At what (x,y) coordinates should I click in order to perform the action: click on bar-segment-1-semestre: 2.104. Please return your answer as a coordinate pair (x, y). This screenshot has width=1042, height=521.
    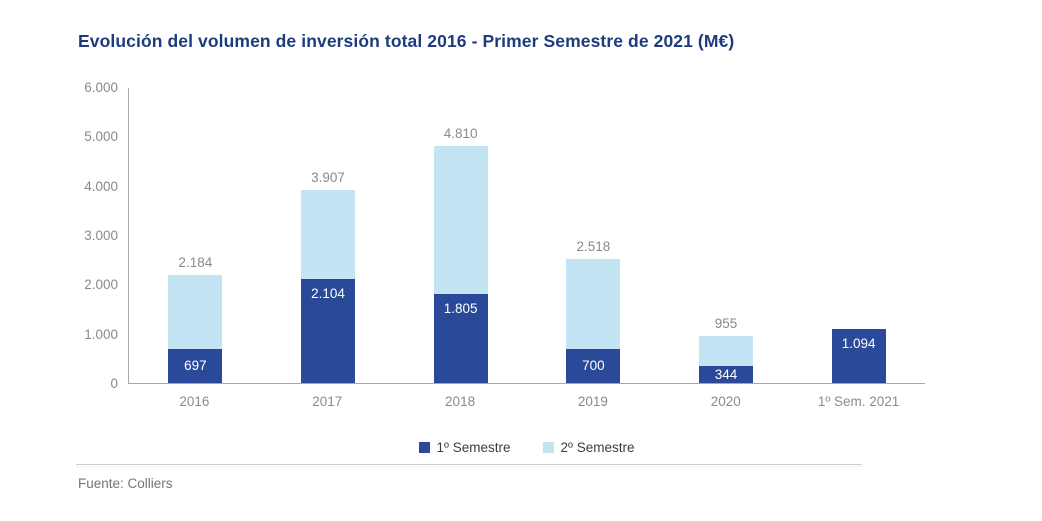
    Looking at the image, I should click on (328, 331).